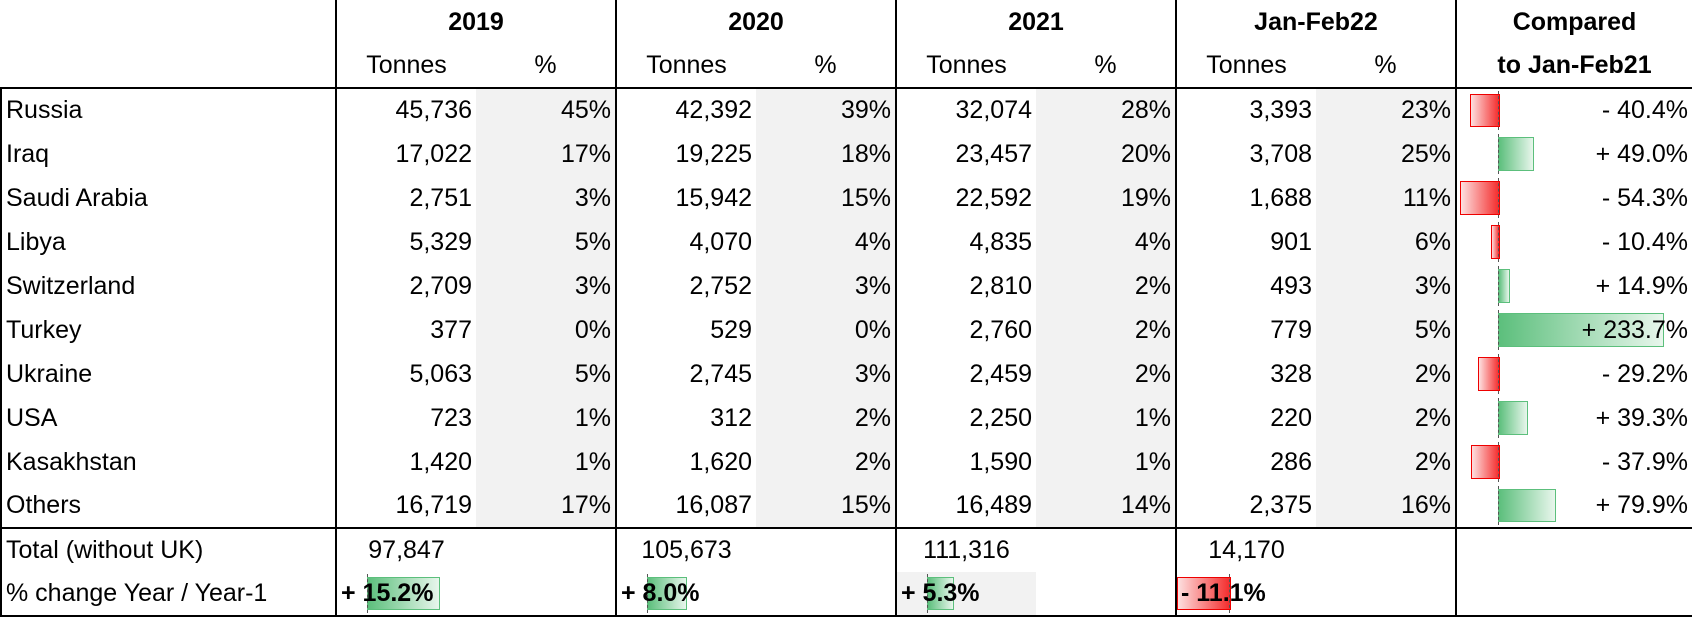 The width and height of the screenshot is (1692, 629). I want to click on total-value: 14,170, so click(1245, 550).